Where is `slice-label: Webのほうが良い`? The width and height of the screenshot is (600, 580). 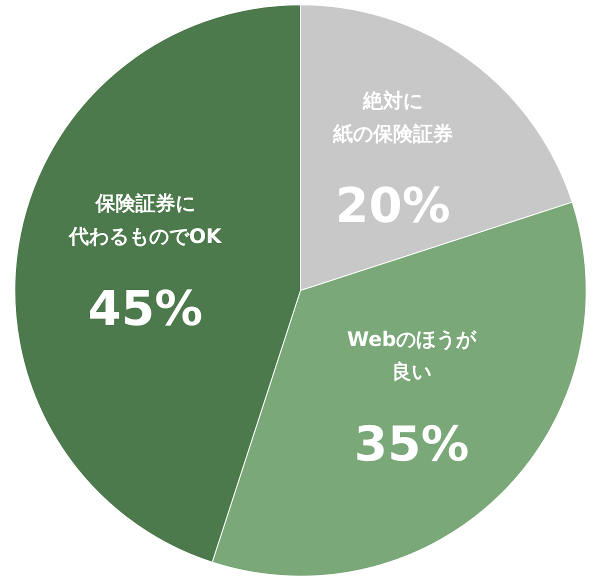
slice-label: Webのほうが良い is located at coordinates (412, 355).